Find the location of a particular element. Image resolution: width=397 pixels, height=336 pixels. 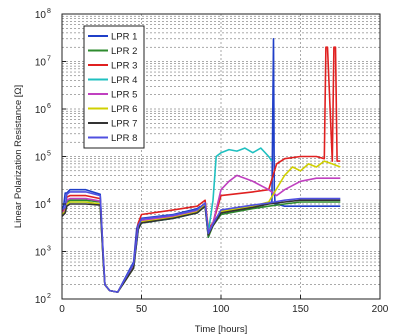

legend-label: LPR 3 is located at coordinates (124, 66).